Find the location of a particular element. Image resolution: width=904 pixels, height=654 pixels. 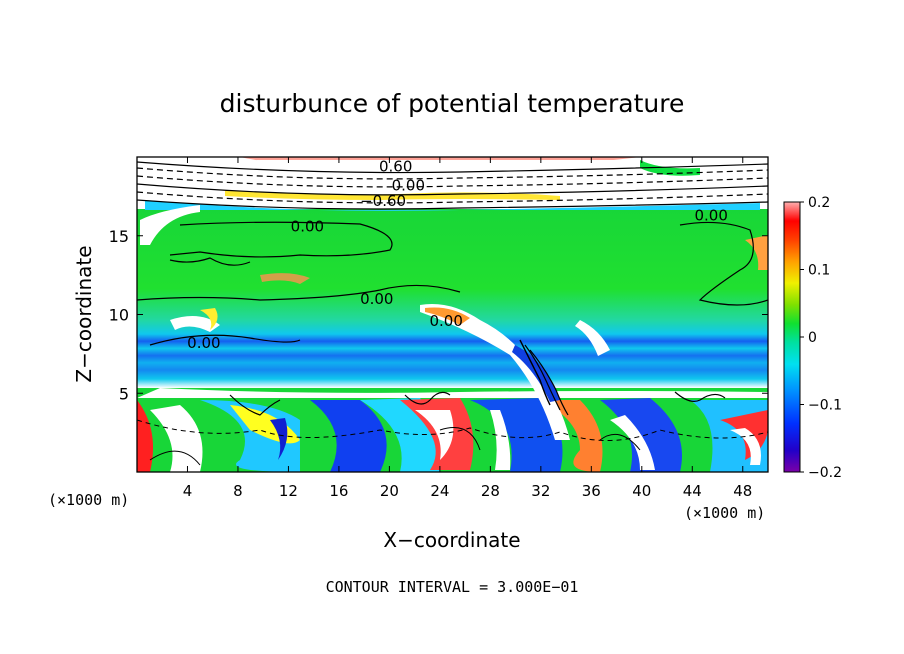

y-axis-title: Z−coordinate is located at coordinates (84, 313).